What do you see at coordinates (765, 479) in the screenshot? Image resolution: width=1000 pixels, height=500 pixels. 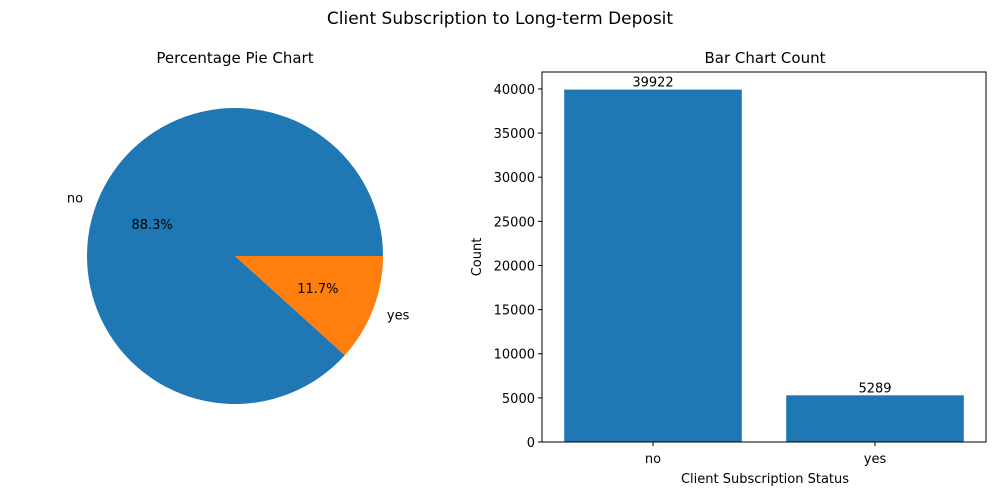 I see `bar-xlabel: Client Subscription Status` at bounding box center [765, 479].